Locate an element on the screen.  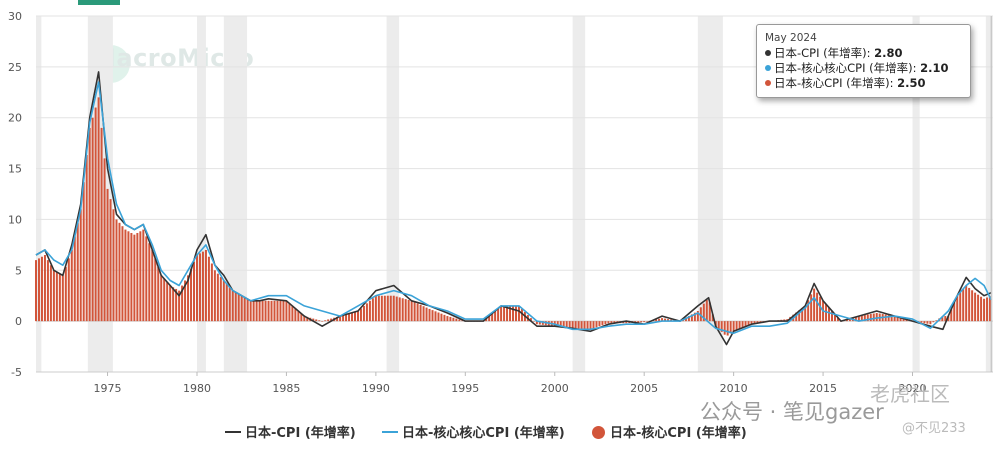
legend-item-cpi: 日本-CPI (年增率) is located at coordinates (290, 431).